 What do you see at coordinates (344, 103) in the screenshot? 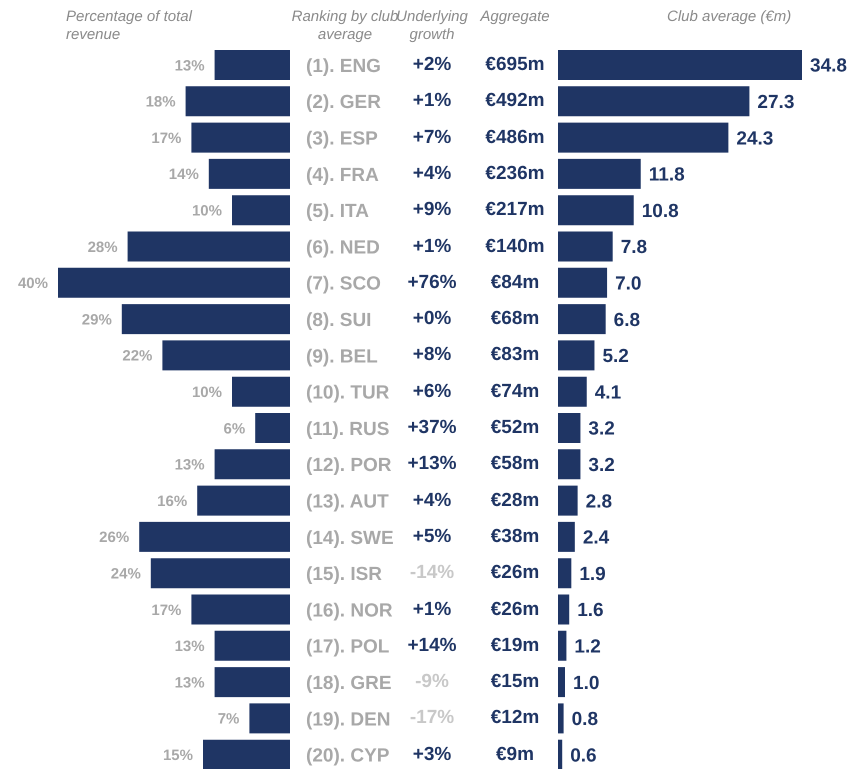
I see `y-tick-label: (2). GER` at bounding box center [344, 103].